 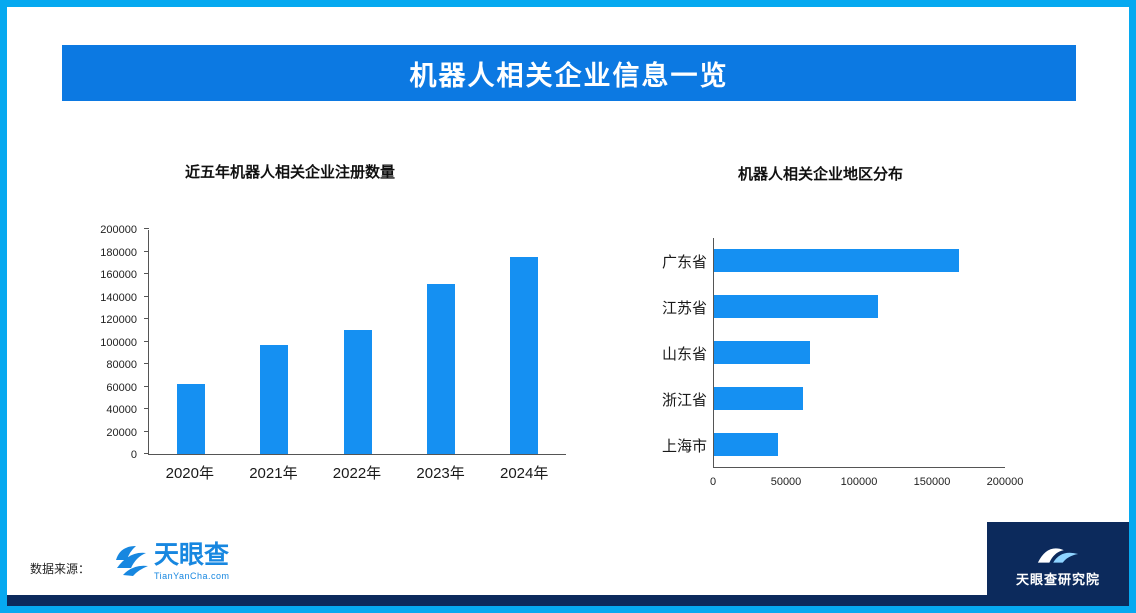 What do you see at coordinates (118, 252) in the screenshot?
I see `y-axis-tick-label: 180000` at bounding box center [118, 252].